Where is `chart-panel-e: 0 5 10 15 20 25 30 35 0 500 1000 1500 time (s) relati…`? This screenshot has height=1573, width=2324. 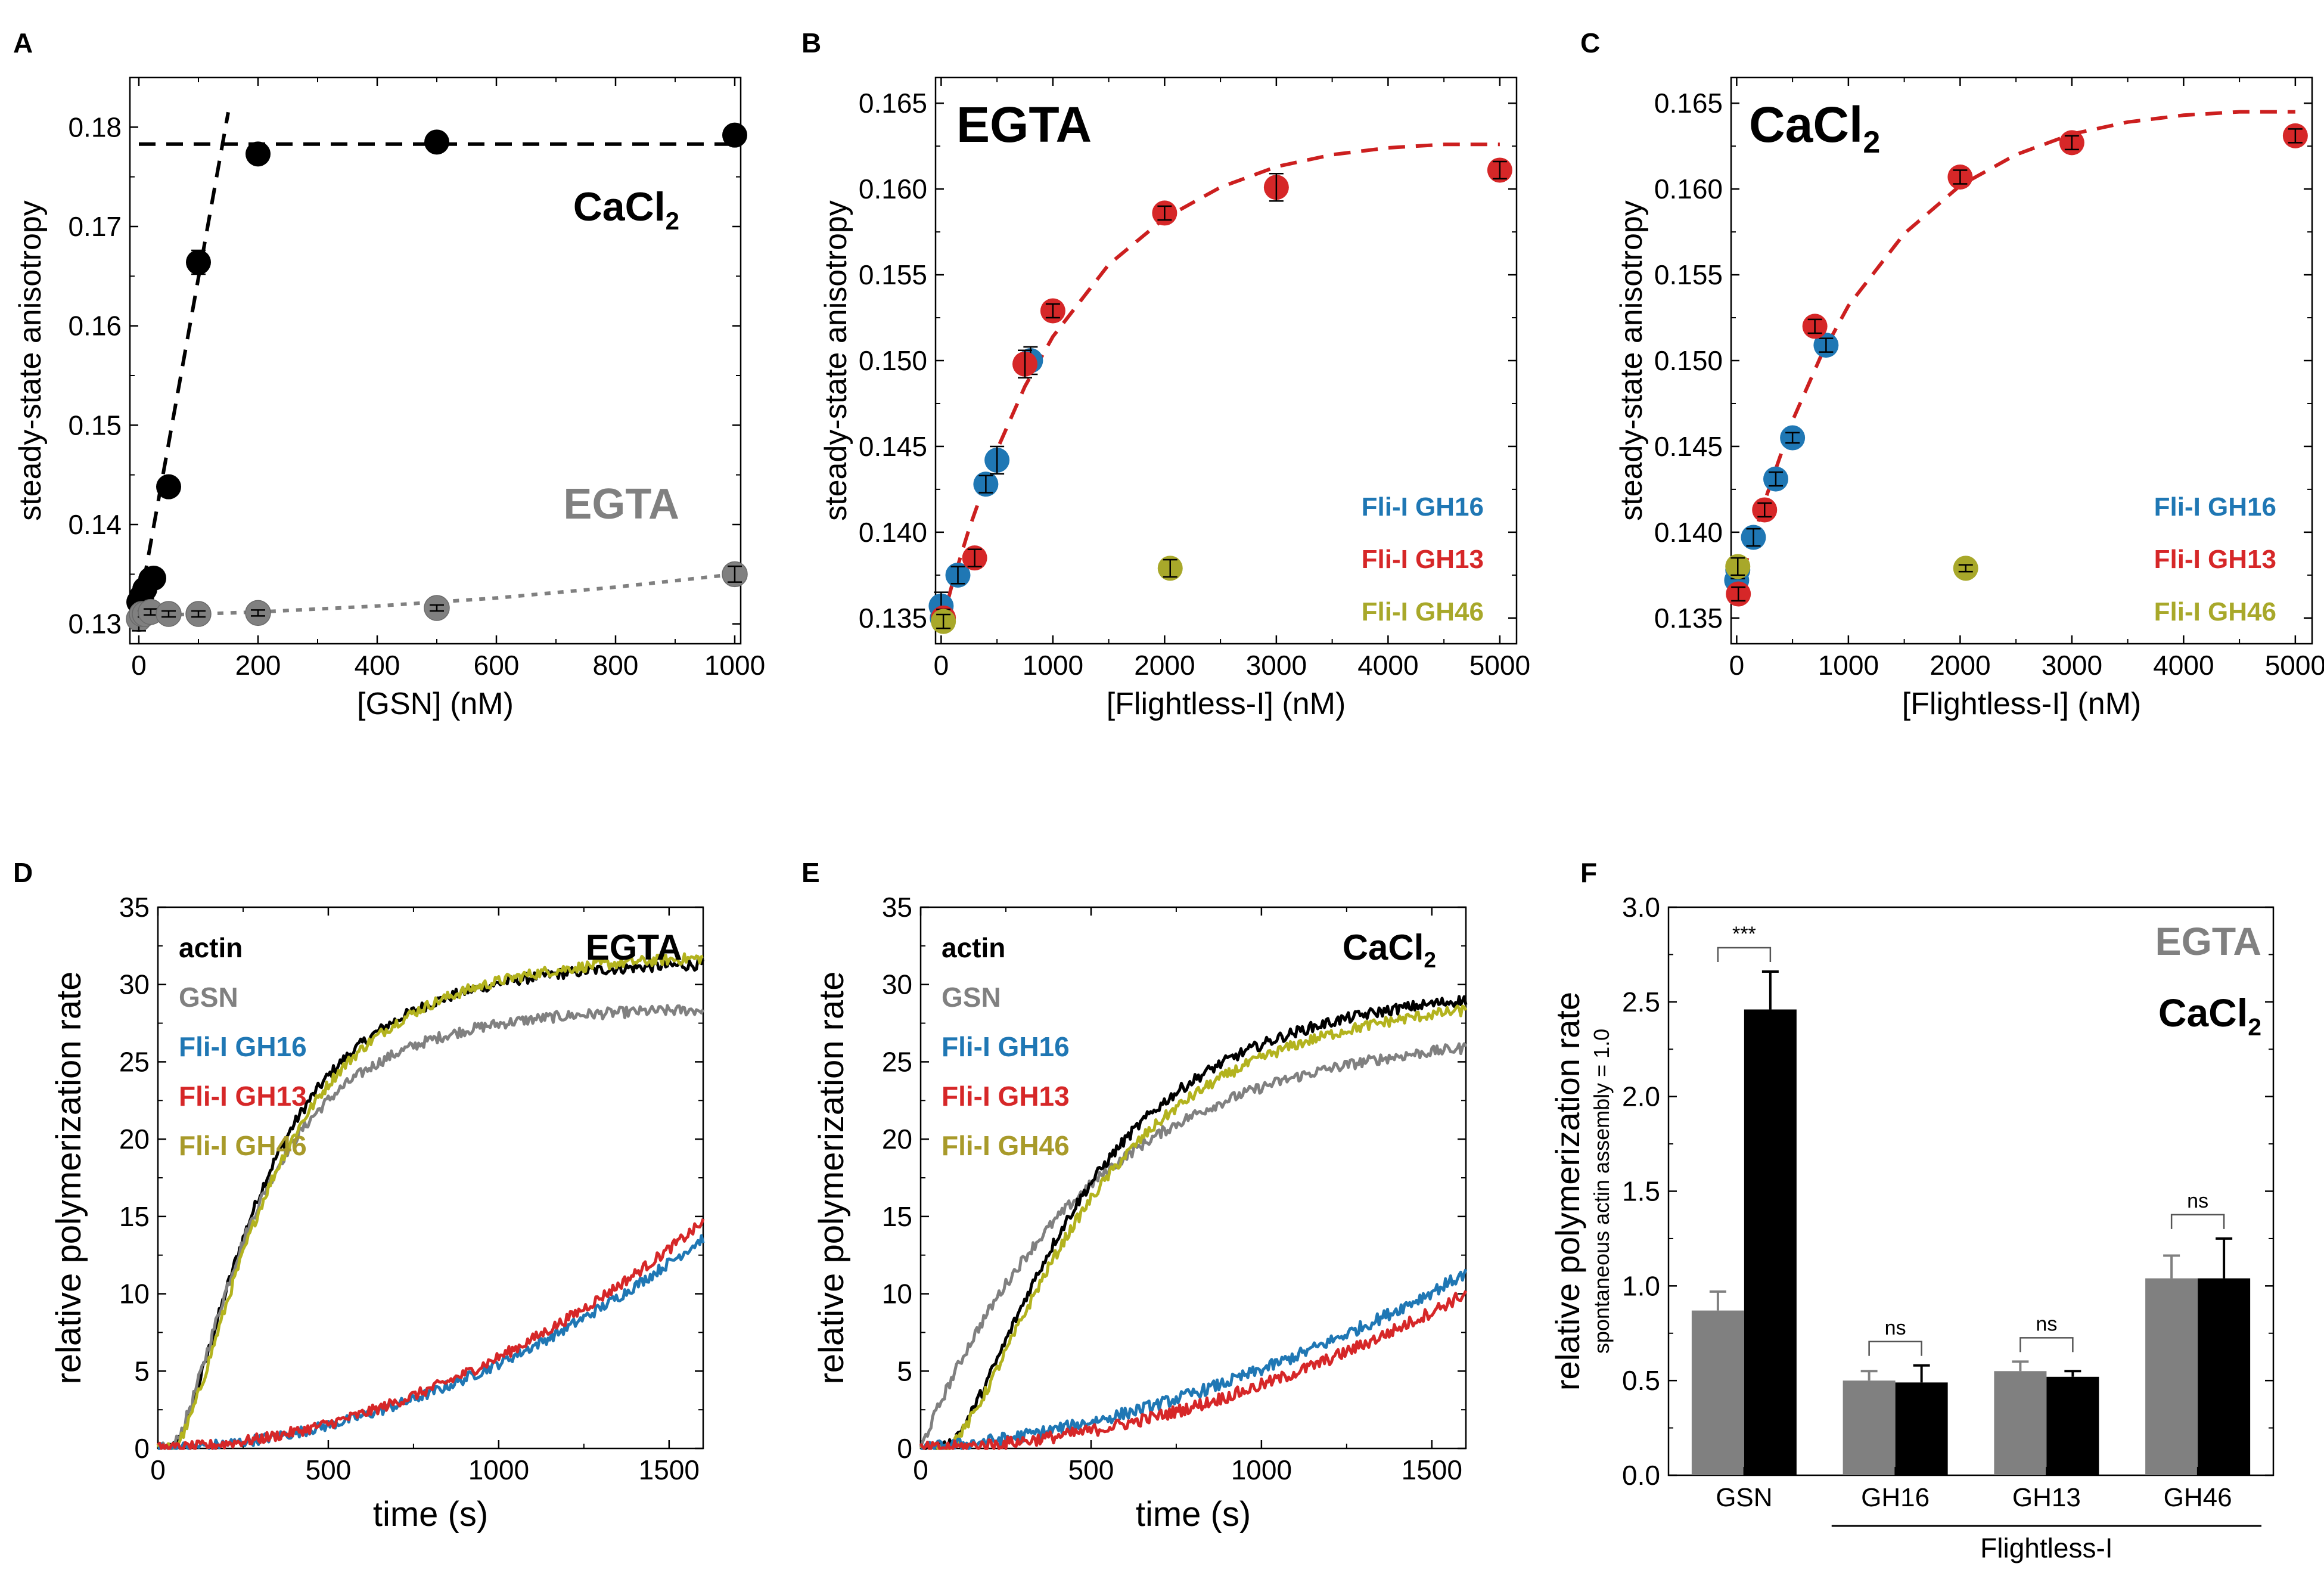
chart-panel-e: 0 5 10 15 20 25 30 35 0 500 1000 1500 time (s) relati… is located at coordinates (1140, 1213).